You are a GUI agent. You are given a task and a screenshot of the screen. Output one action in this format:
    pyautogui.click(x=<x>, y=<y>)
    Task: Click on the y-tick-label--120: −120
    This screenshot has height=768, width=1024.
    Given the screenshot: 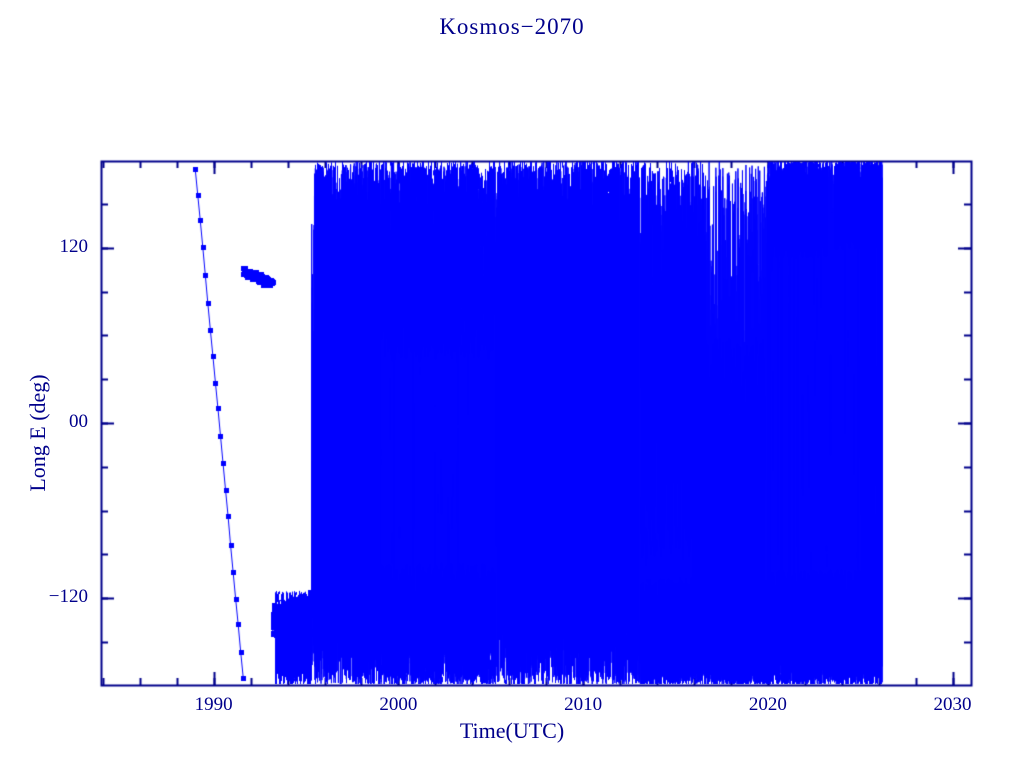 What is the action you would take?
    pyautogui.click(x=68, y=597)
    